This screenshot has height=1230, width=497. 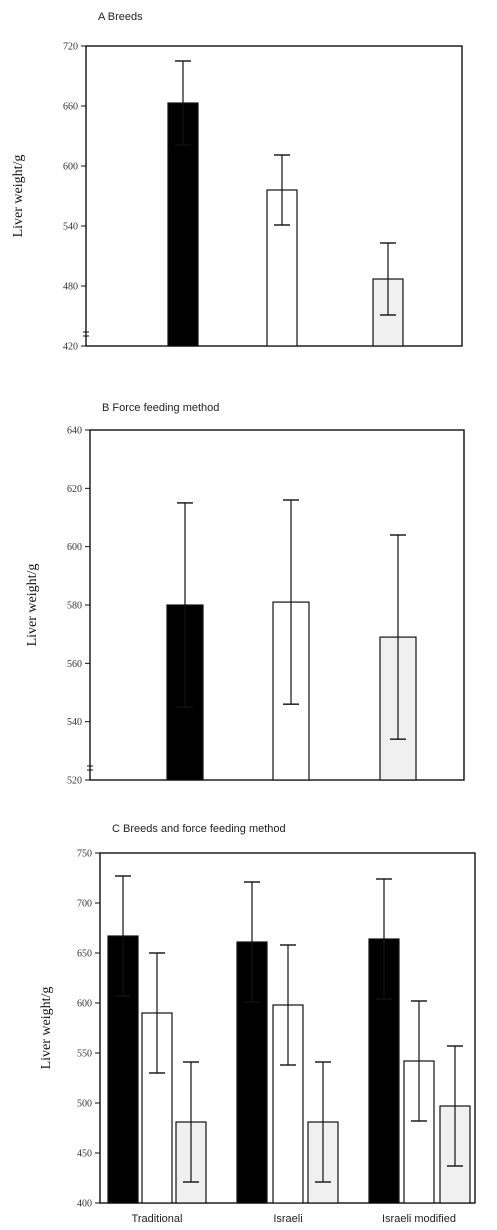 What do you see at coordinates (70, 47) in the screenshot?
I see `y-tick-label: 720` at bounding box center [70, 47].